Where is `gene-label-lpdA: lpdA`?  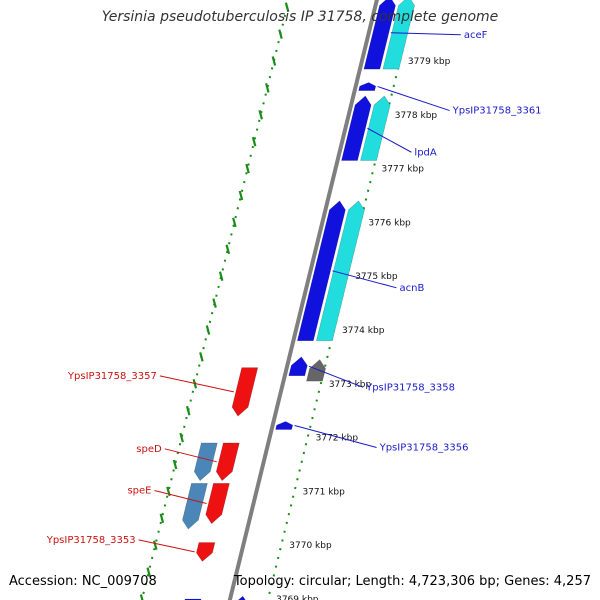 gene-label-lpdA: lpdA is located at coordinates (425, 152).